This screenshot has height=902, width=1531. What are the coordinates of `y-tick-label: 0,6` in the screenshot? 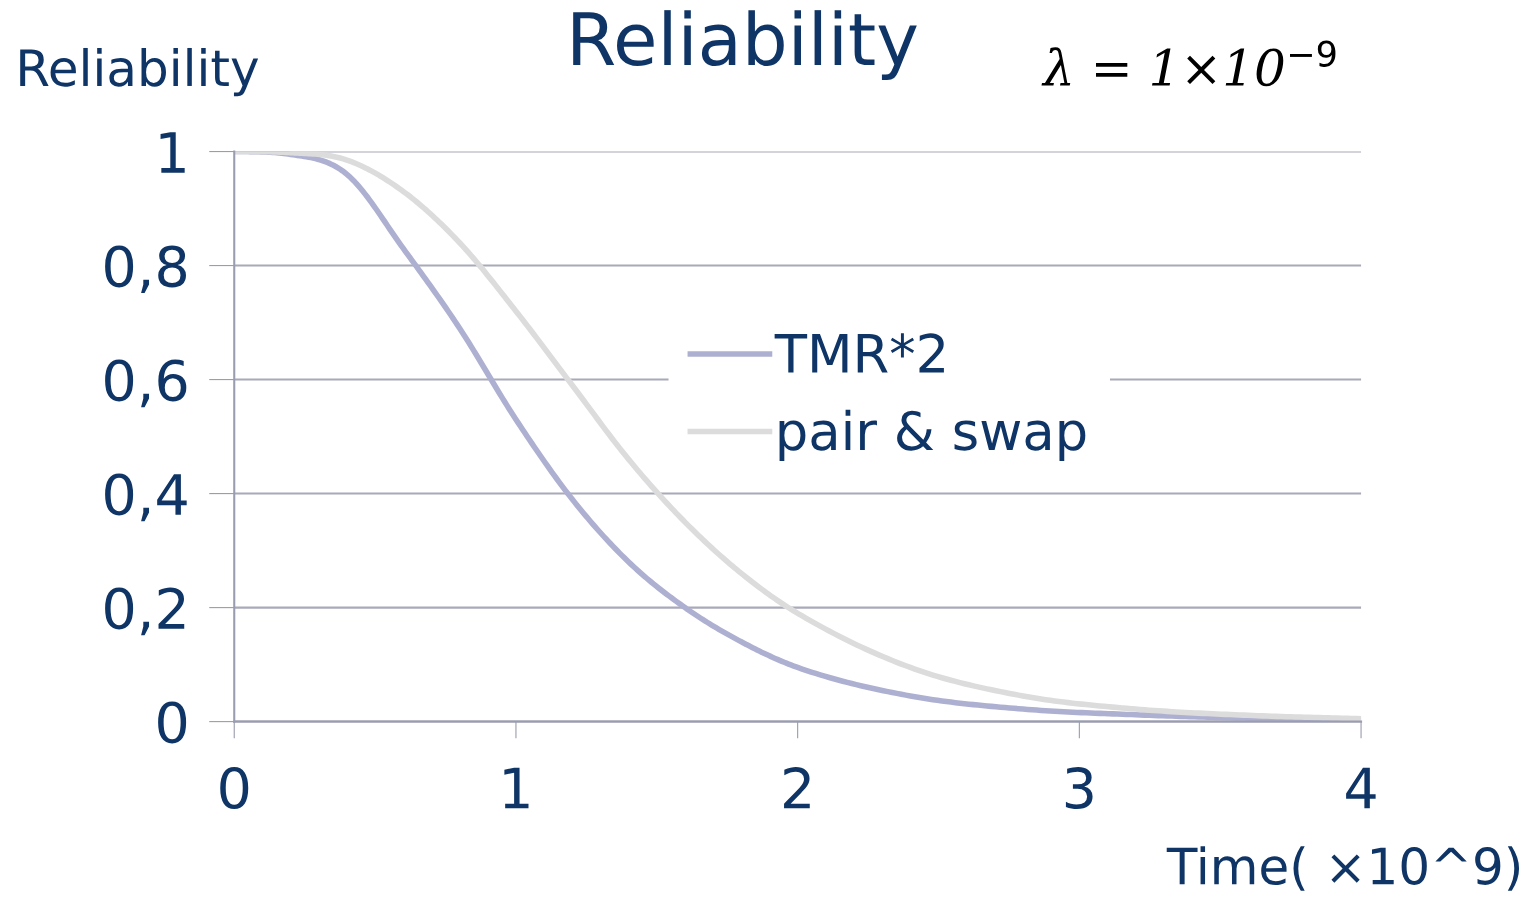 It's located at (146, 383).